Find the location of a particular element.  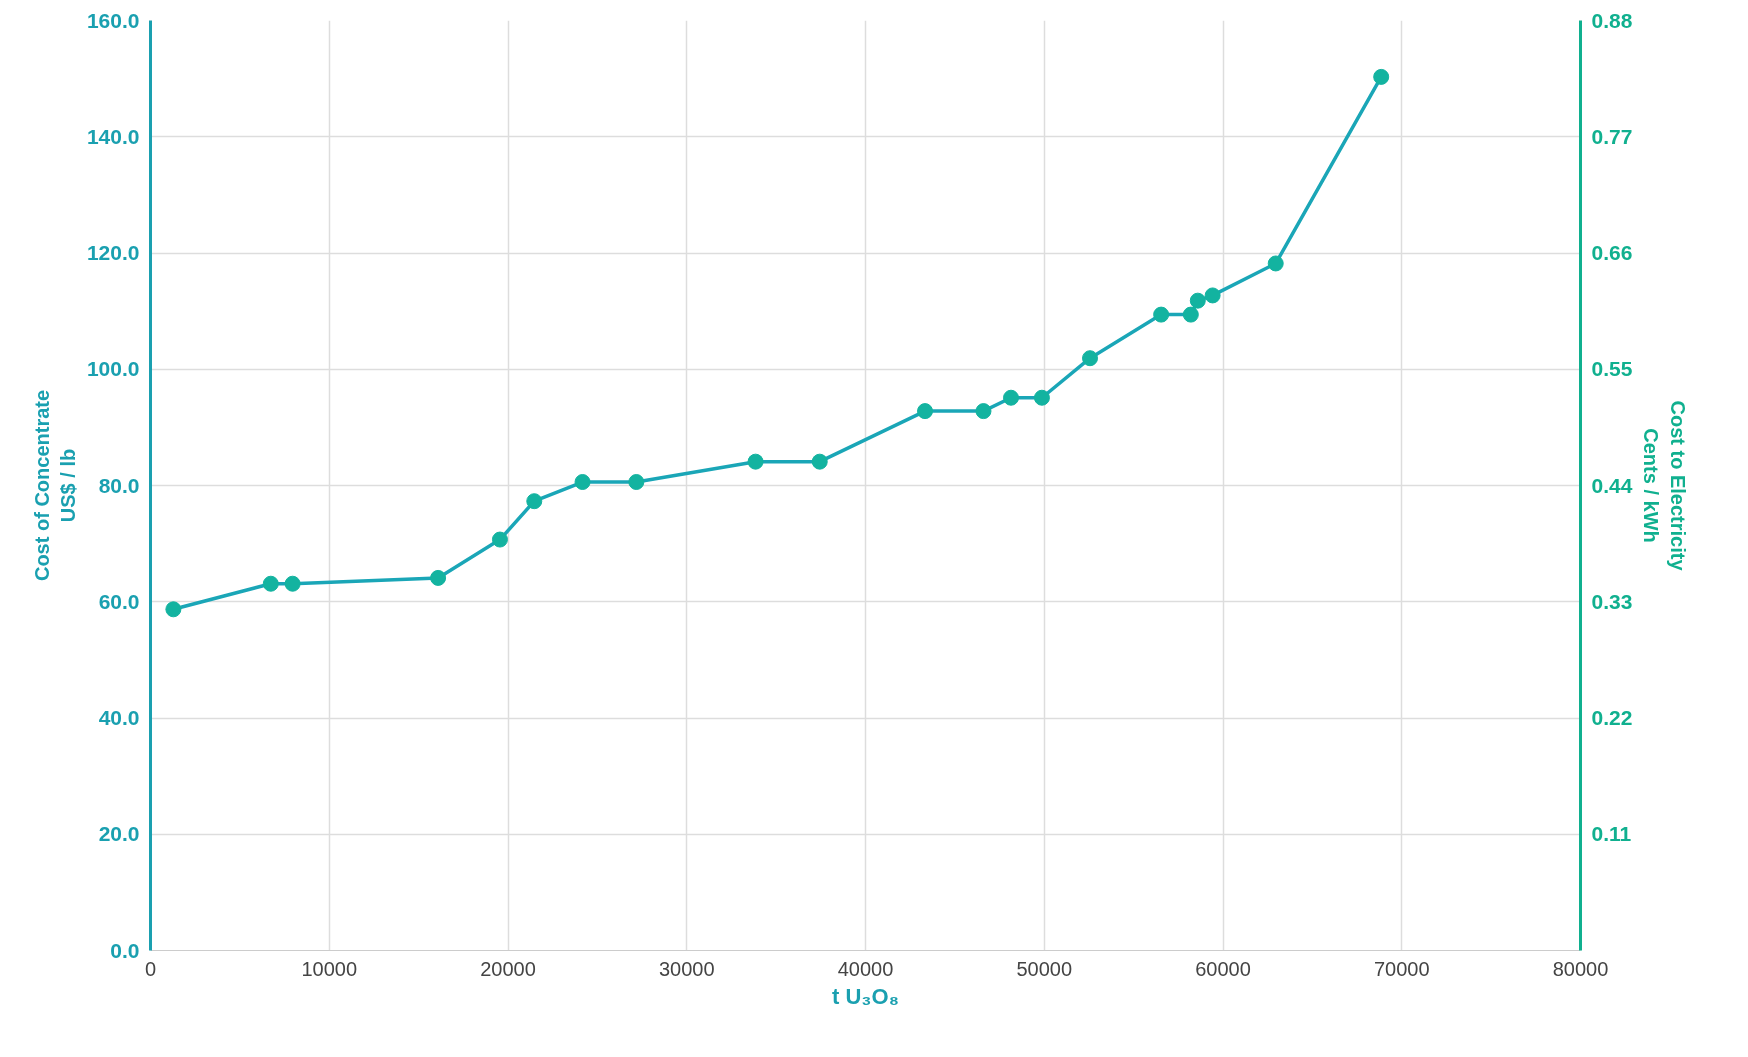

y-tick-label: 100.0 is located at coordinates (113, 369).